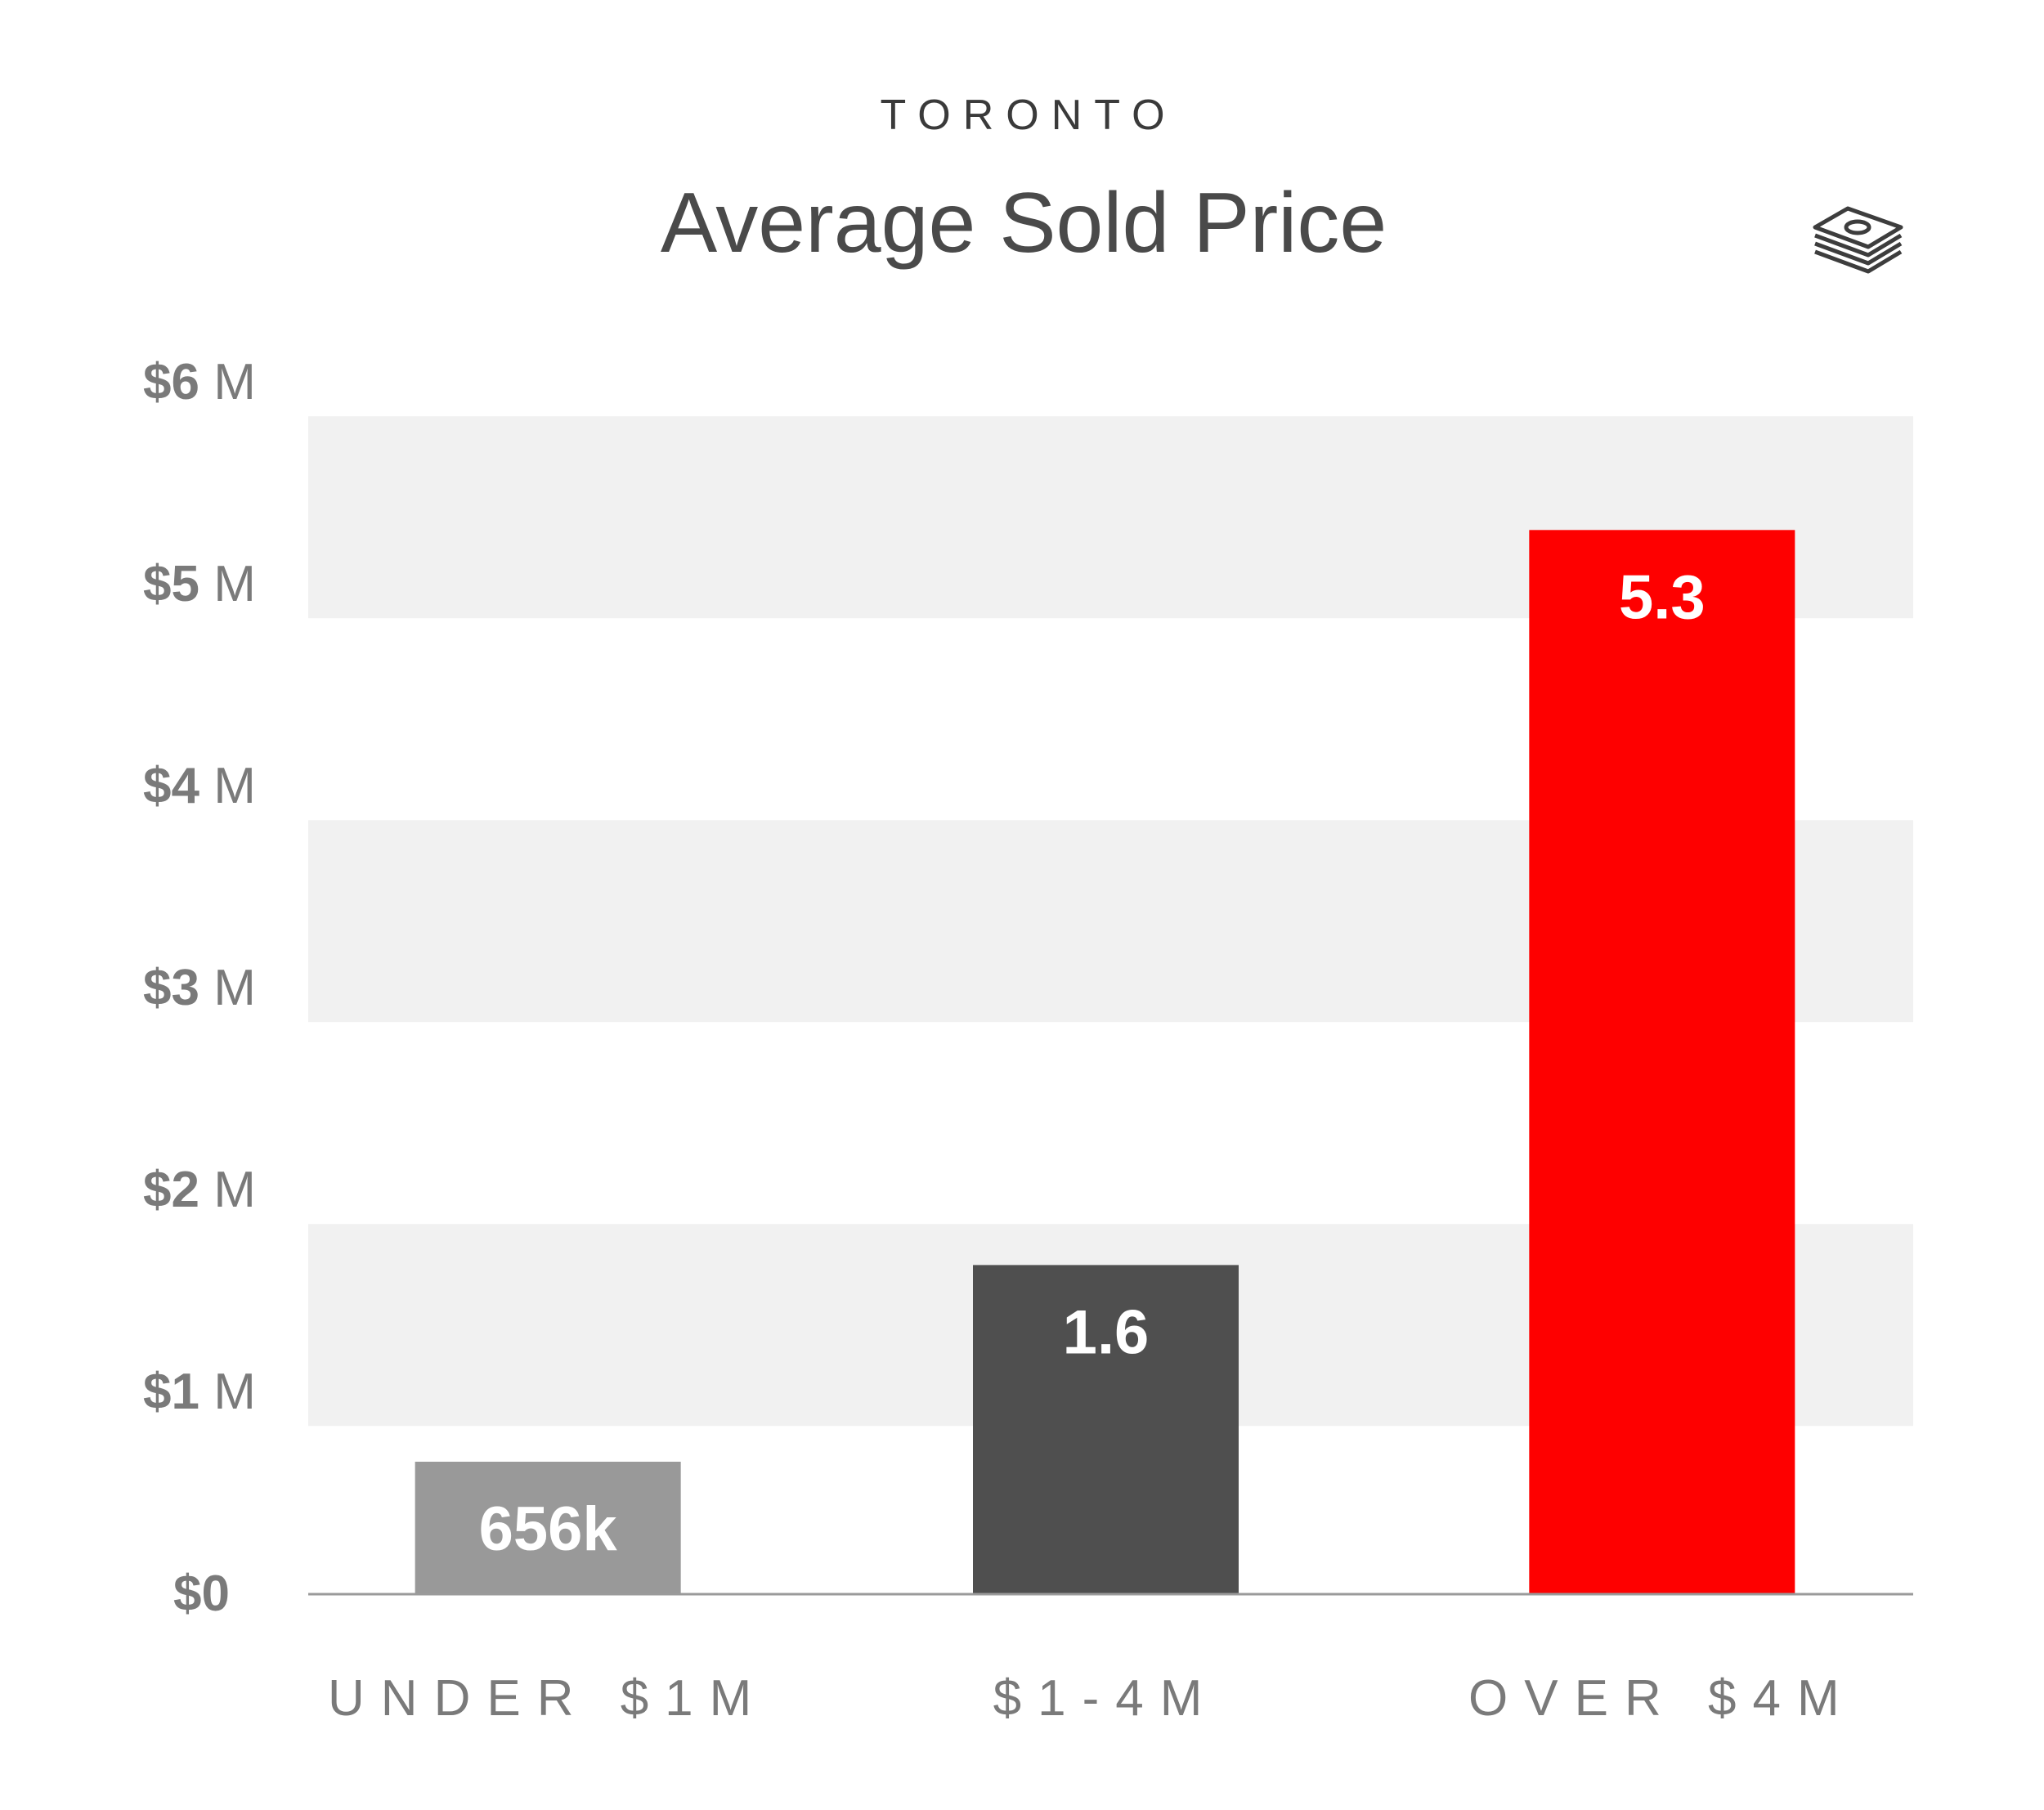  Describe the element at coordinates (1106, 1332) in the screenshot. I see `bar-data-label: 1.6` at that location.